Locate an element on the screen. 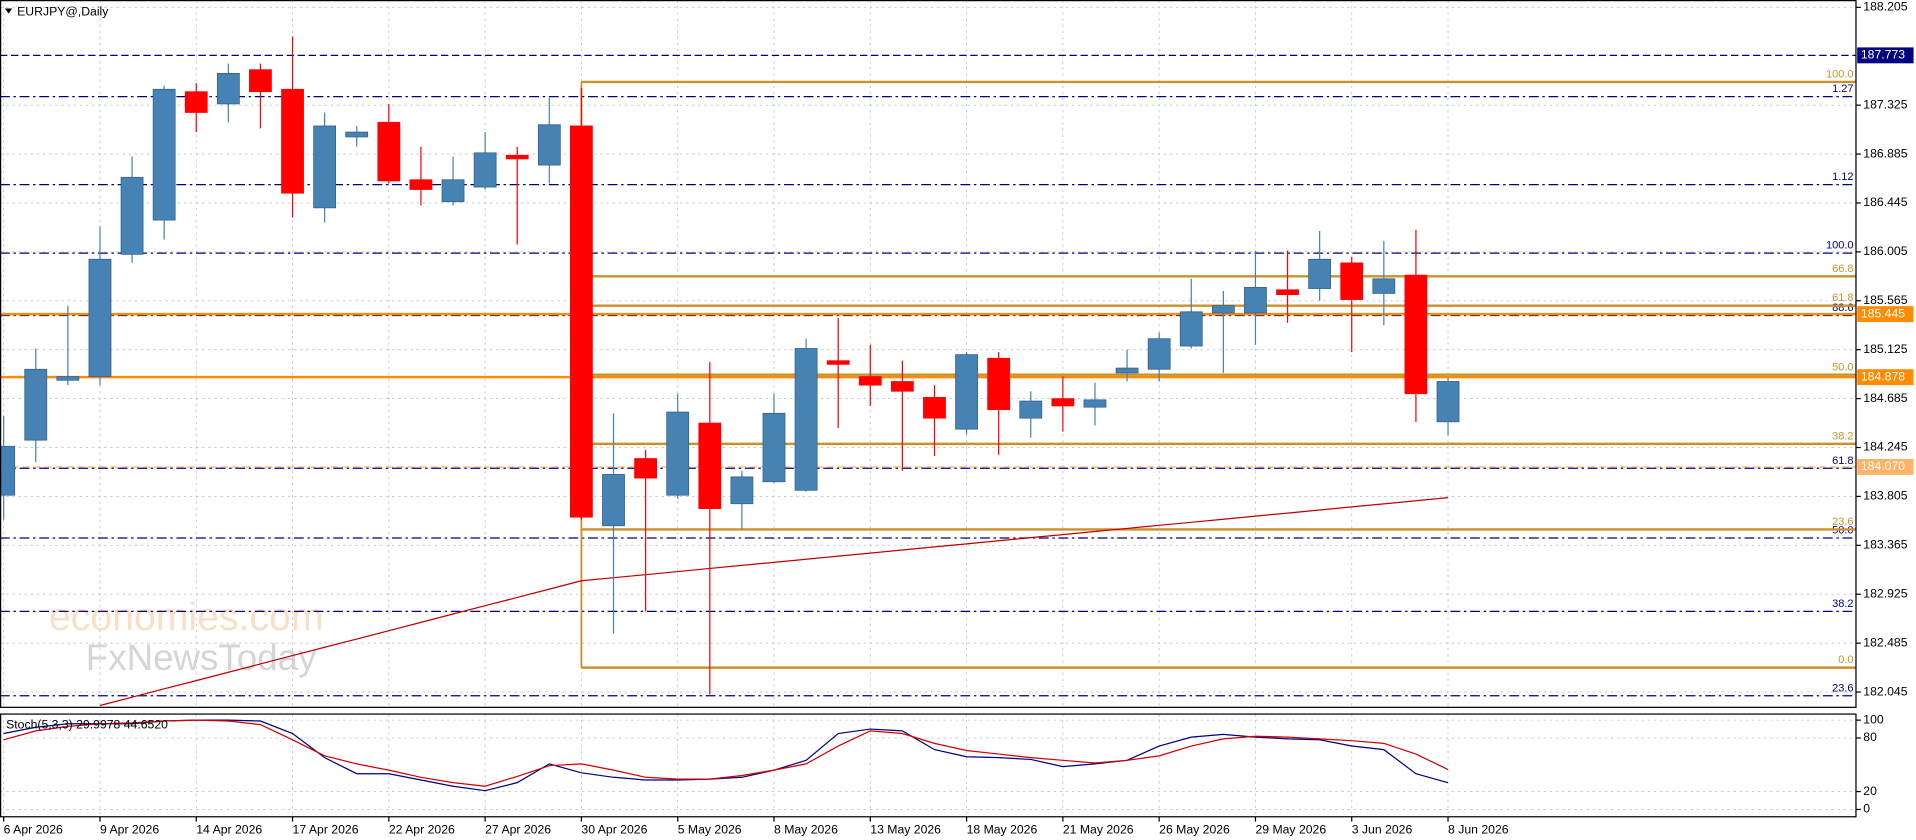 The width and height of the screenshot is (1916, 840). fib-label: 38.2 is located at coordinates (1842, 604).